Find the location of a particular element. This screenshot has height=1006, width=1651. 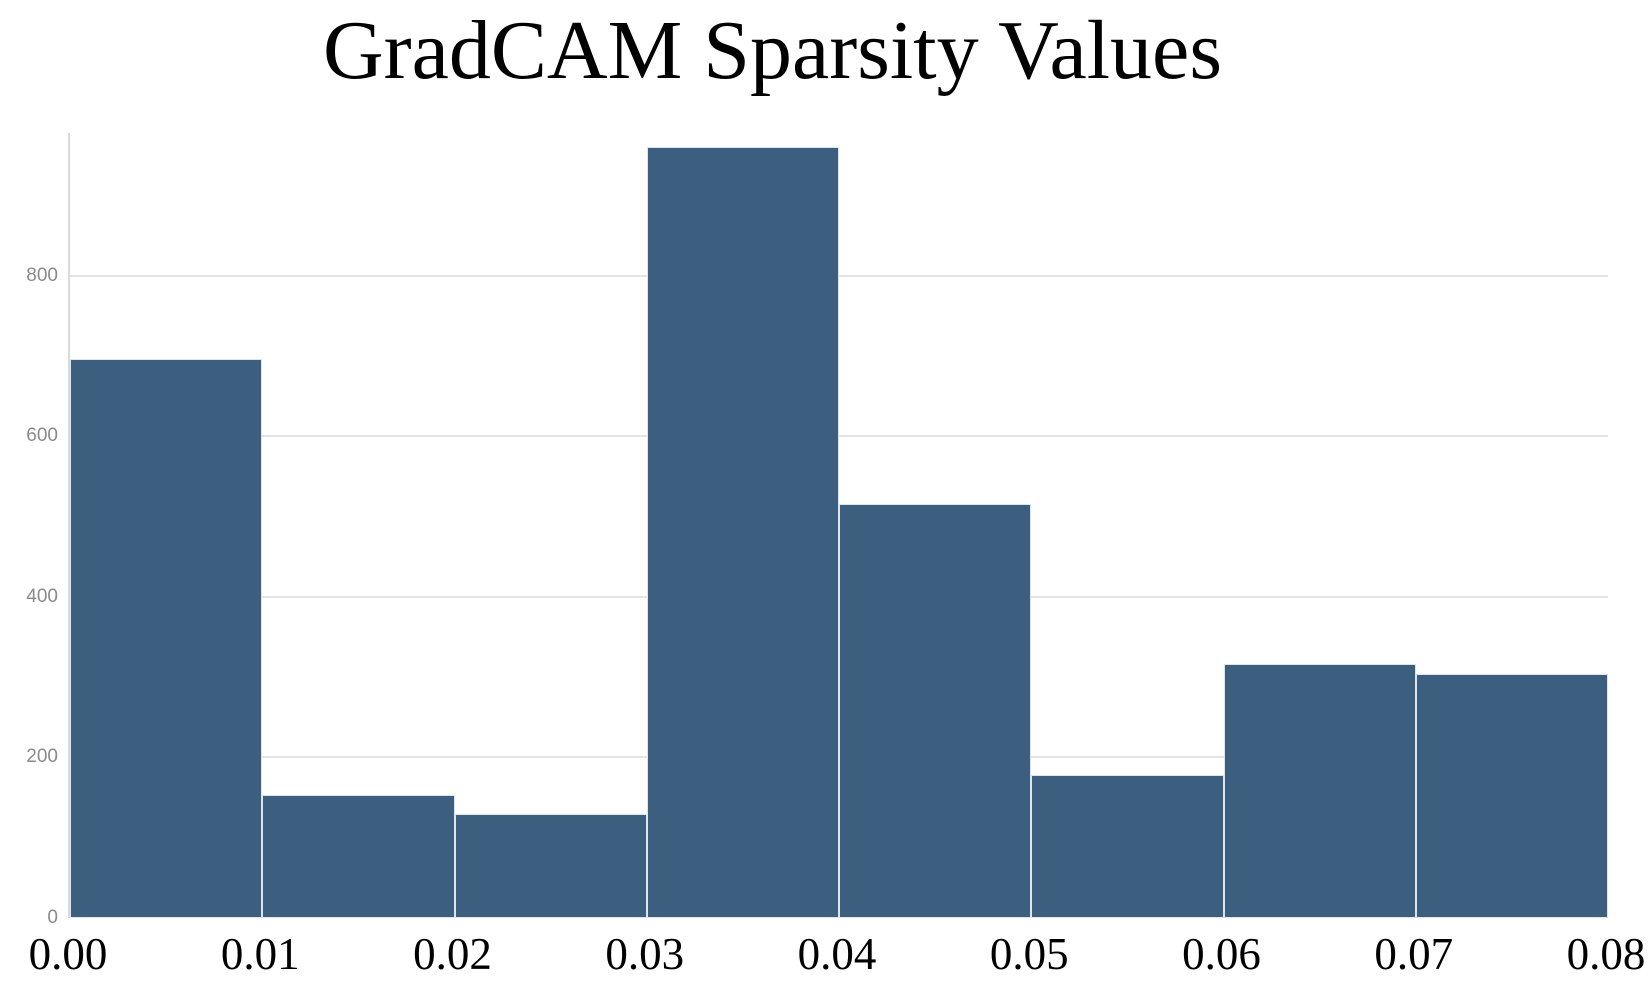

x-tick-label-0.05: 0.05 is located at coordinates (1029, 954).